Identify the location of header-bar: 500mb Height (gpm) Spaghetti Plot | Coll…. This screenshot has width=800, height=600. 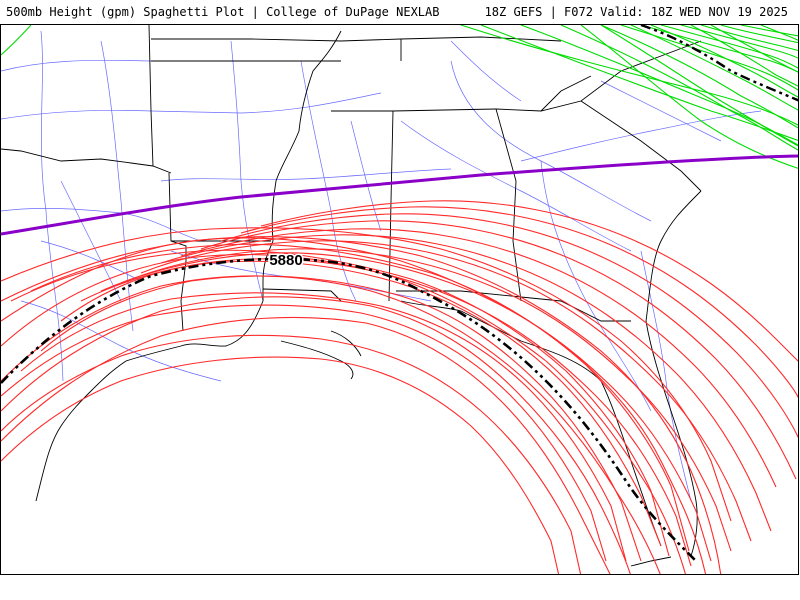
(400, 12).